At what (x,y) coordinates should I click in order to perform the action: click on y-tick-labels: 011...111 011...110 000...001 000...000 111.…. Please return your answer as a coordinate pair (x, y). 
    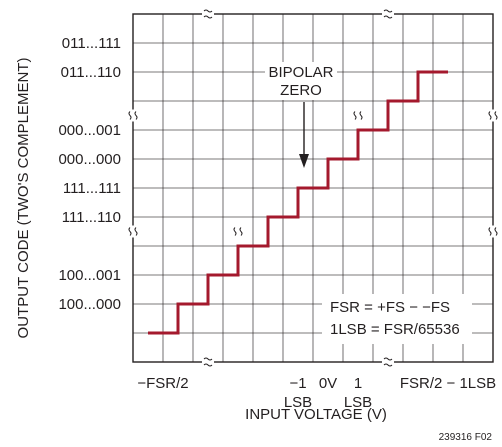
    Looking at the image, I should click on (89, 174).